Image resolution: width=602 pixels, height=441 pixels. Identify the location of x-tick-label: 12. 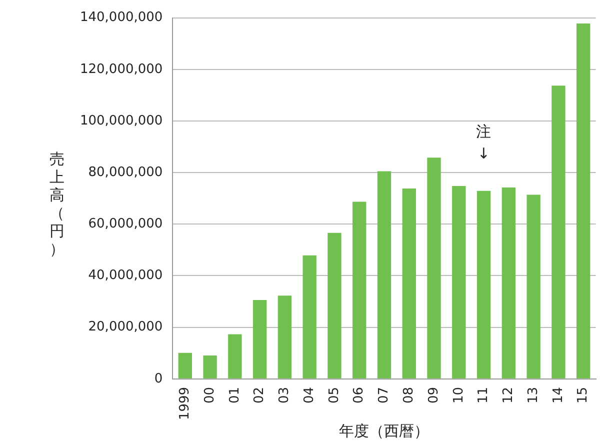
(508, 395).